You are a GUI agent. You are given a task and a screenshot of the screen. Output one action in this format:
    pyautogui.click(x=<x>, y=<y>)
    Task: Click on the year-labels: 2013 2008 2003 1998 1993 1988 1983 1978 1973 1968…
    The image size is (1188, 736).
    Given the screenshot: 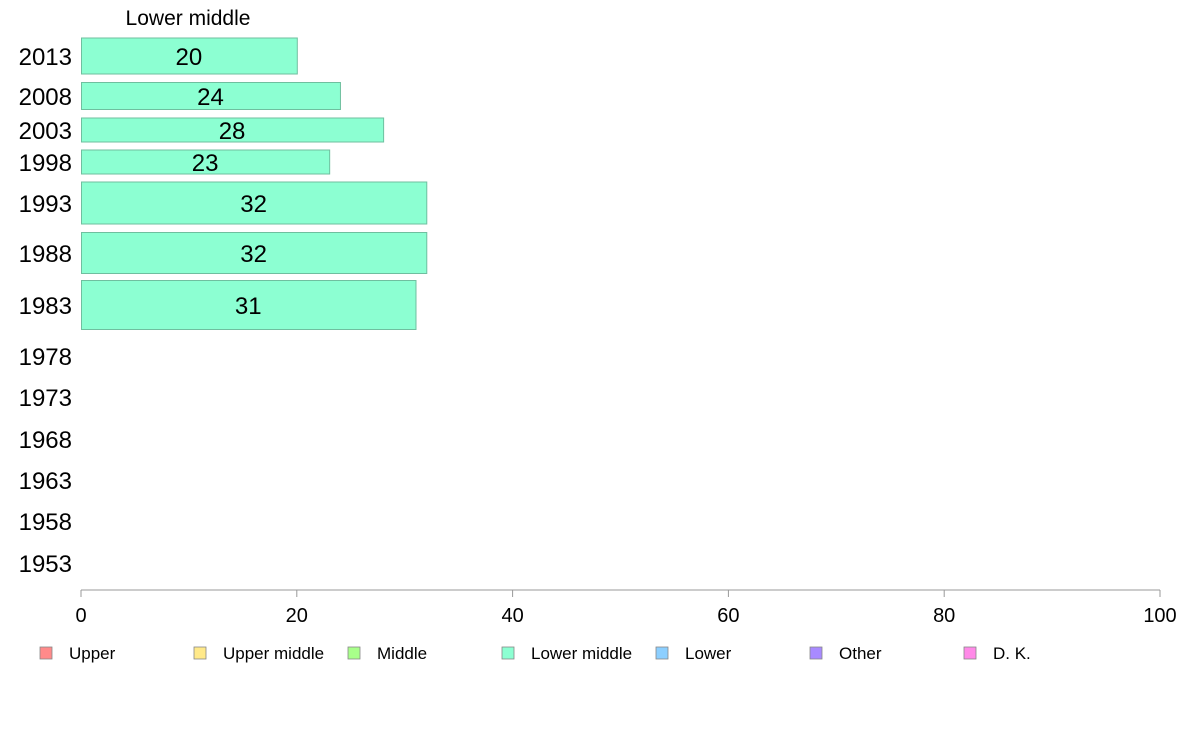 What is the action you would take?
    pyautogui.click(x=45, y=311)
    